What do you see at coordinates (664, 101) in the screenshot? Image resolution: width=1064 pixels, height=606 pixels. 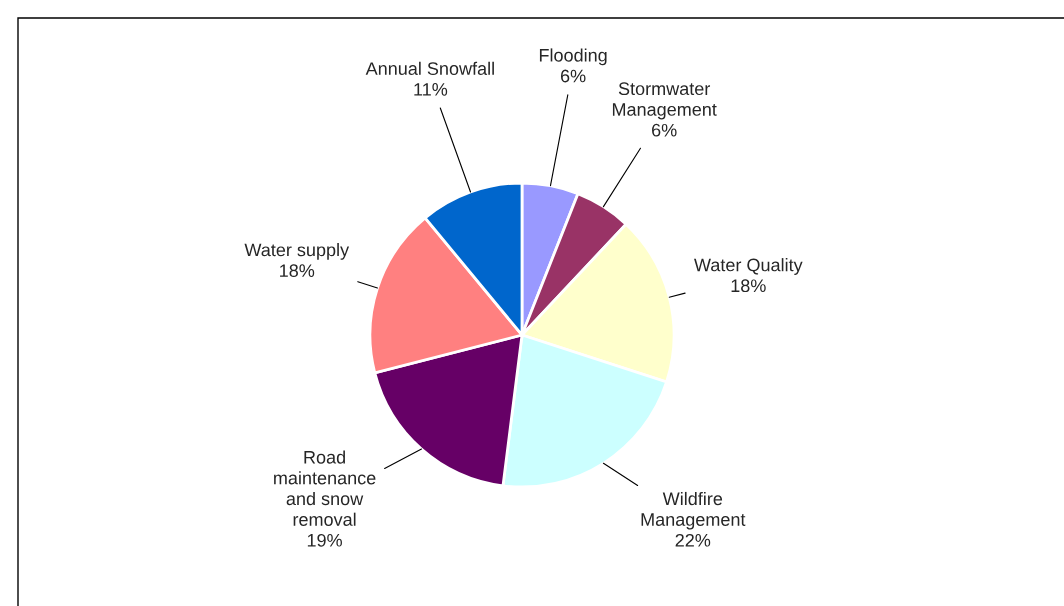 I see `slice-label: Stormwater Management` at bounding box center [664, 101].